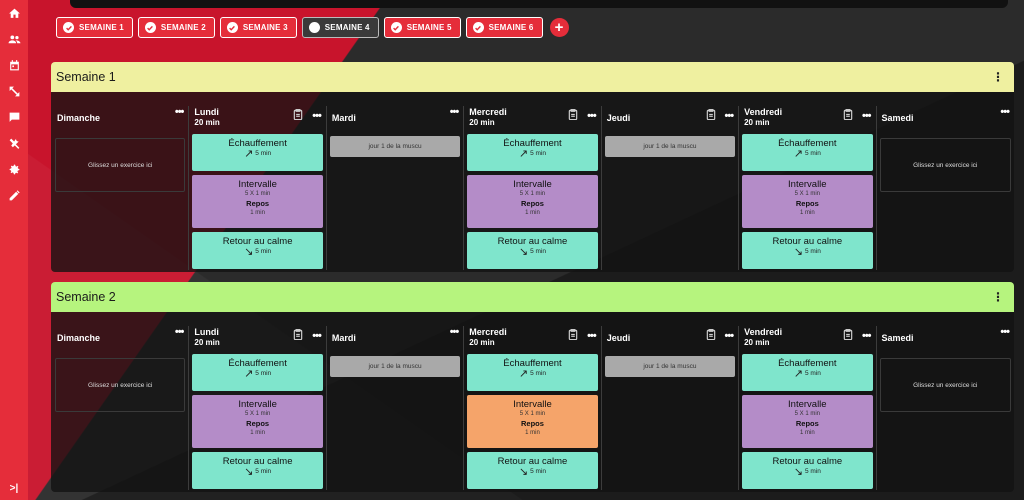  Describe the element at coordinates (488, 332) in the screenshot. I see `day-name: Mercredi` at that location.